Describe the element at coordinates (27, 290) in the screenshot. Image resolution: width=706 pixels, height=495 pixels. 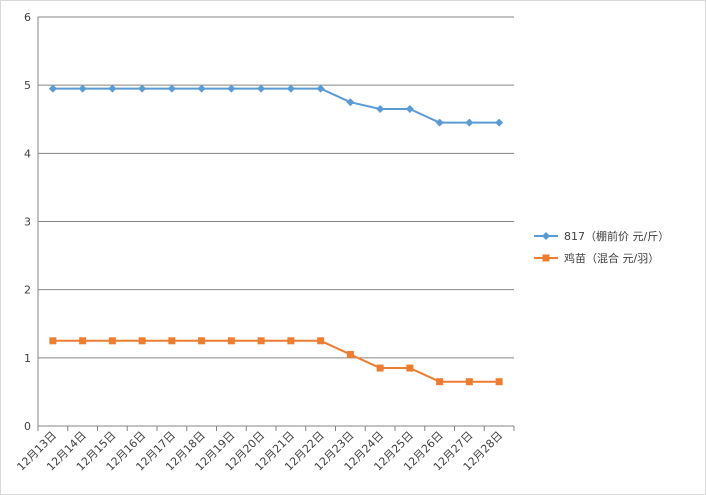
I see `y-tick-label: 2` at that location.